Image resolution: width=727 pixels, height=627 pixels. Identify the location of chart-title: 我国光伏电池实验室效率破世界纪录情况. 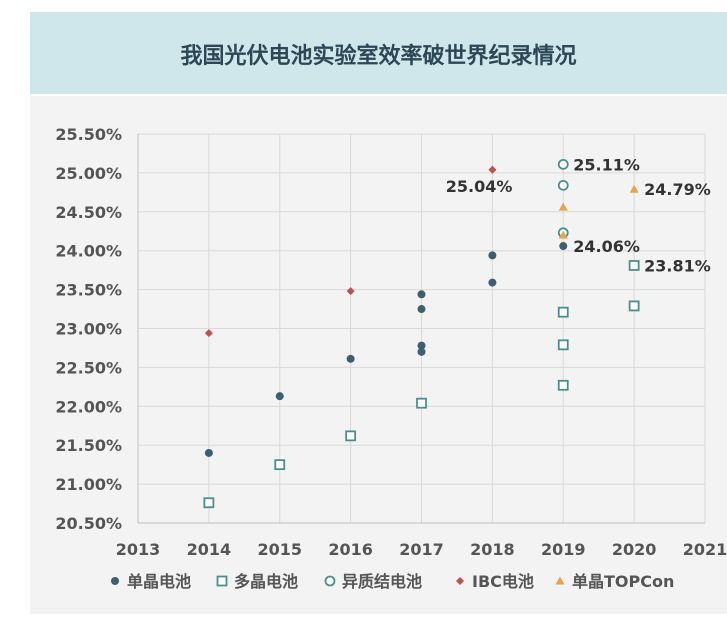
(378, 56).